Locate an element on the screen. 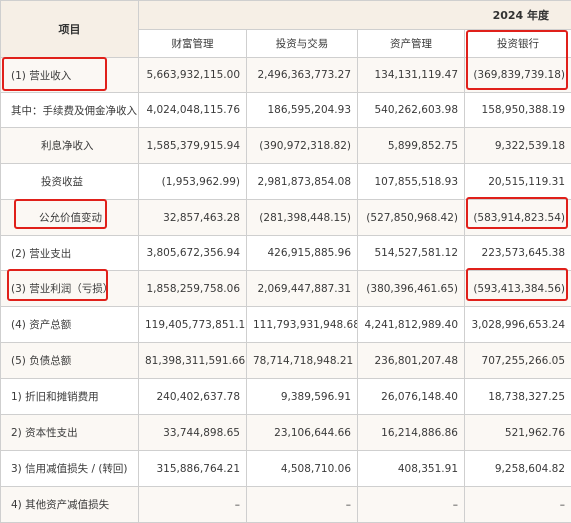 This screenshot has width=571, height=523. cell: 9,258,604.82 is located at coordinates (518, 469).